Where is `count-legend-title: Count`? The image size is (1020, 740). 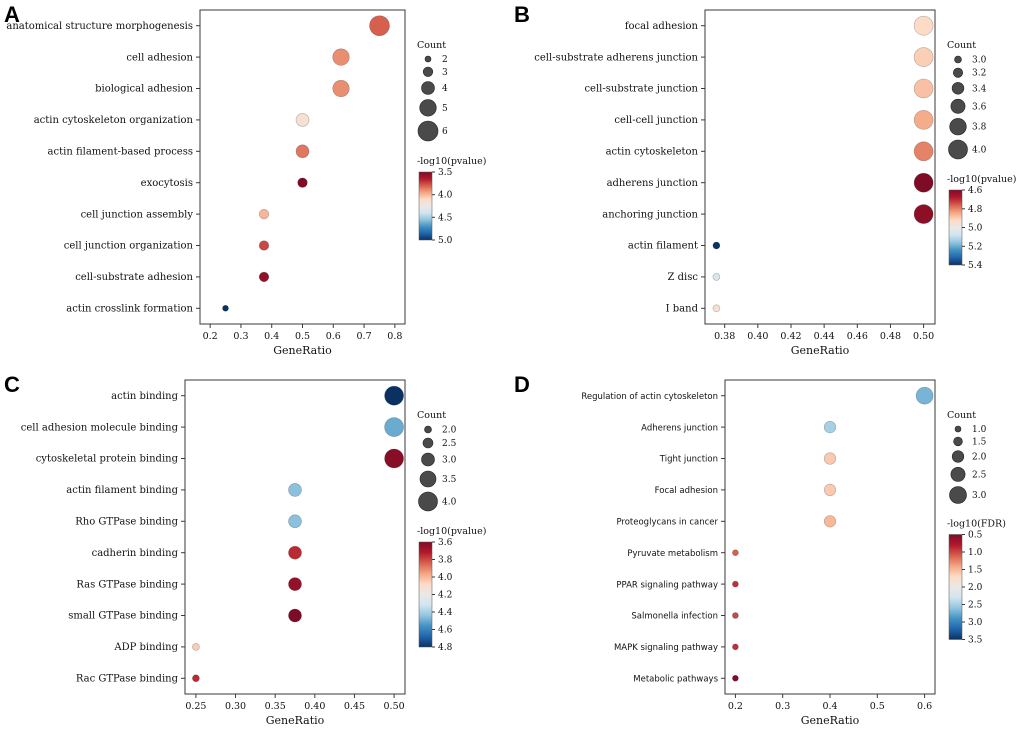 count-legend-title: Count is located at coordinates (961, 45).